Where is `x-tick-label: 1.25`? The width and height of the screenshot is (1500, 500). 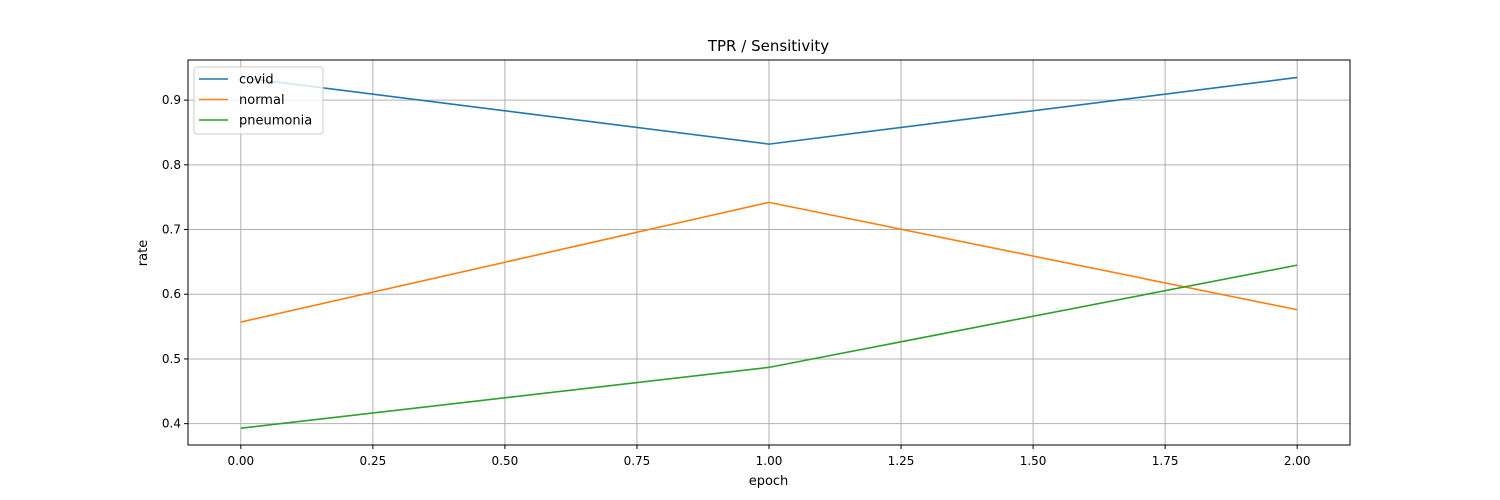 x-tick-label: 1.25 is located at coordinates (901, 461).